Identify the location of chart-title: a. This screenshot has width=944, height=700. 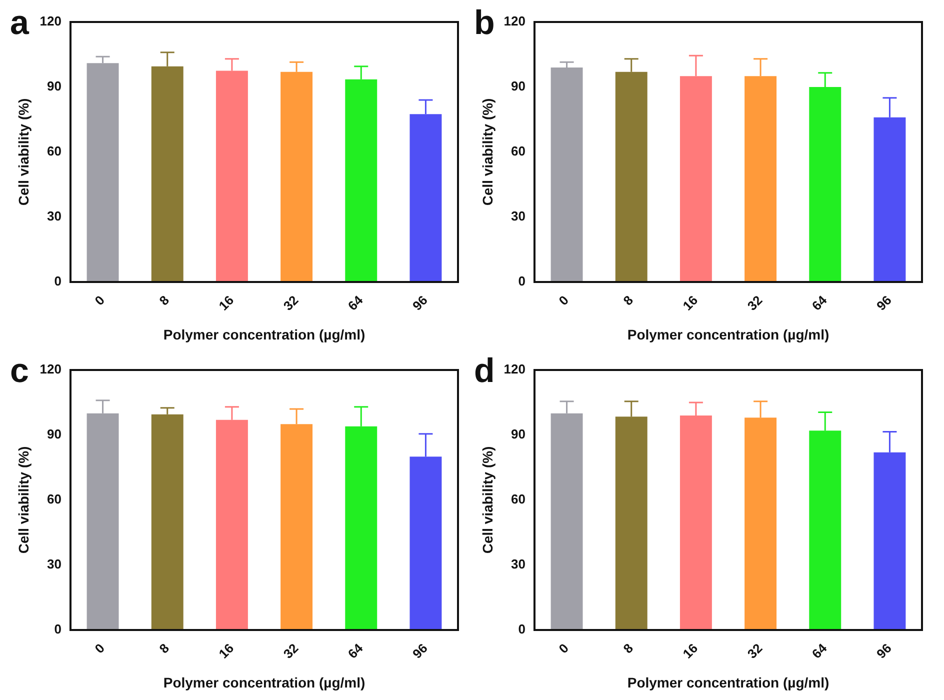
(19, 23).